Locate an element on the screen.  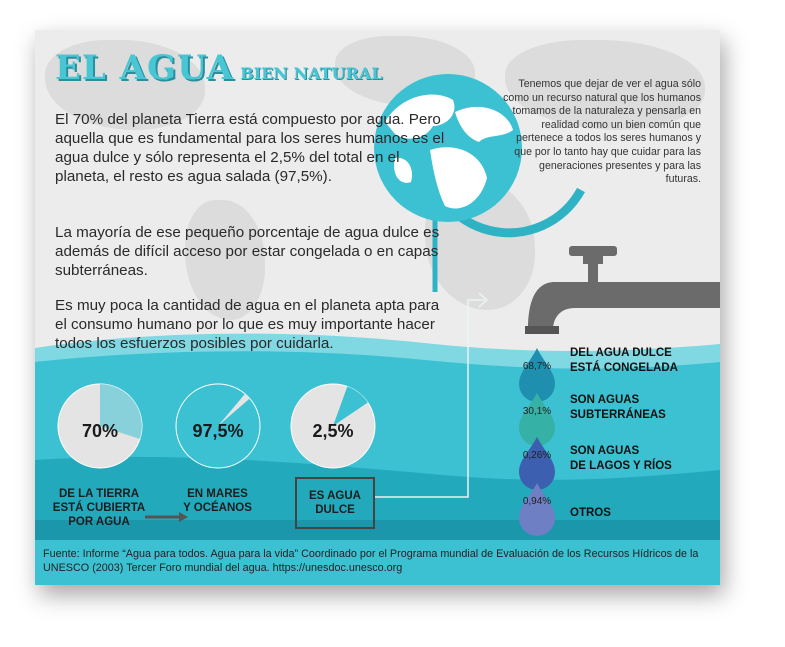
drop-label-underground-line1: SON AGUAS is located at coordinates (605, 400).